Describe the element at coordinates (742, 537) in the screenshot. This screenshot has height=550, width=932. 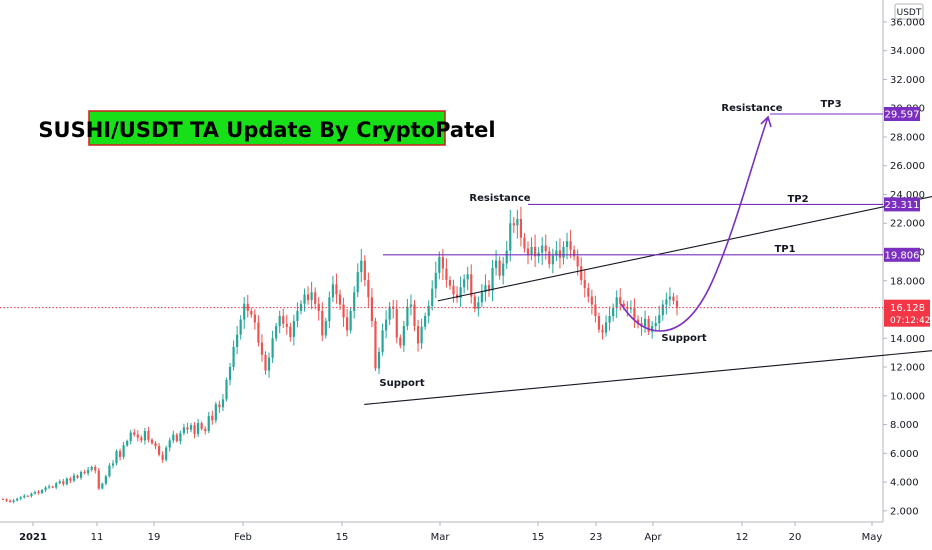
I see `x-tick-label: 12` at that location.